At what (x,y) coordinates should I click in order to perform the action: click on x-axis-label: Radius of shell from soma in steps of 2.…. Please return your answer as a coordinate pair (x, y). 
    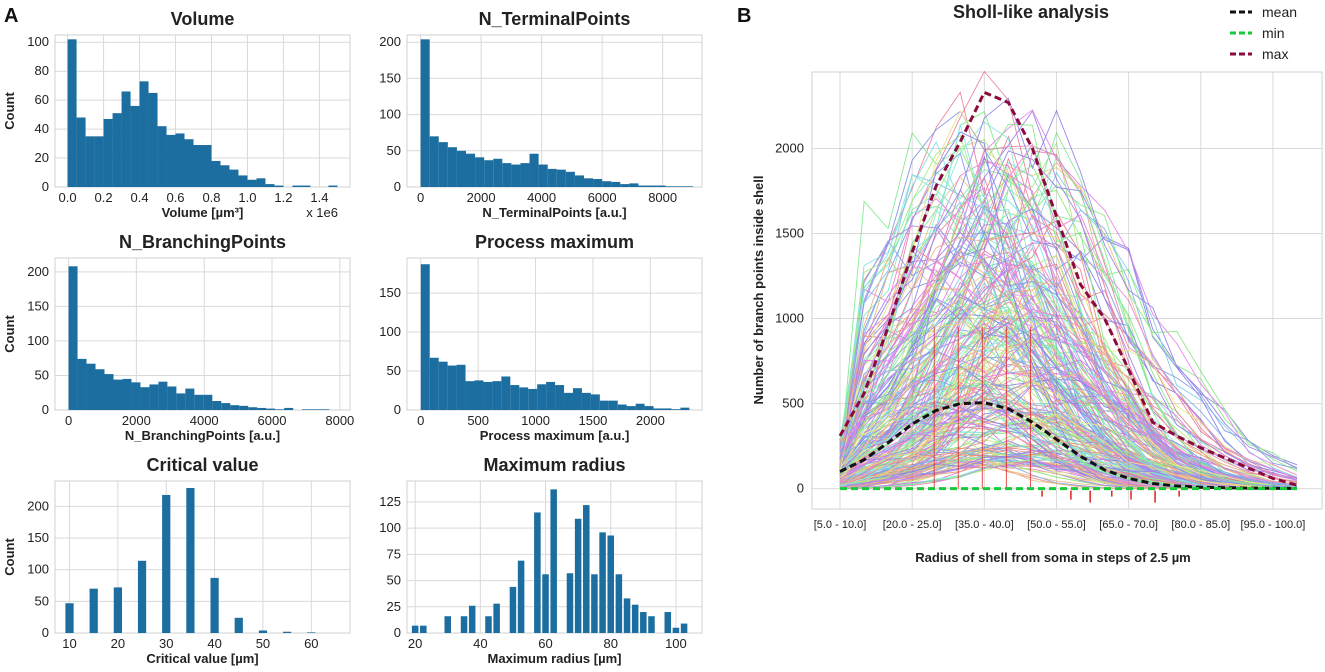
    Looking at the image, I should click on (1053, 557).